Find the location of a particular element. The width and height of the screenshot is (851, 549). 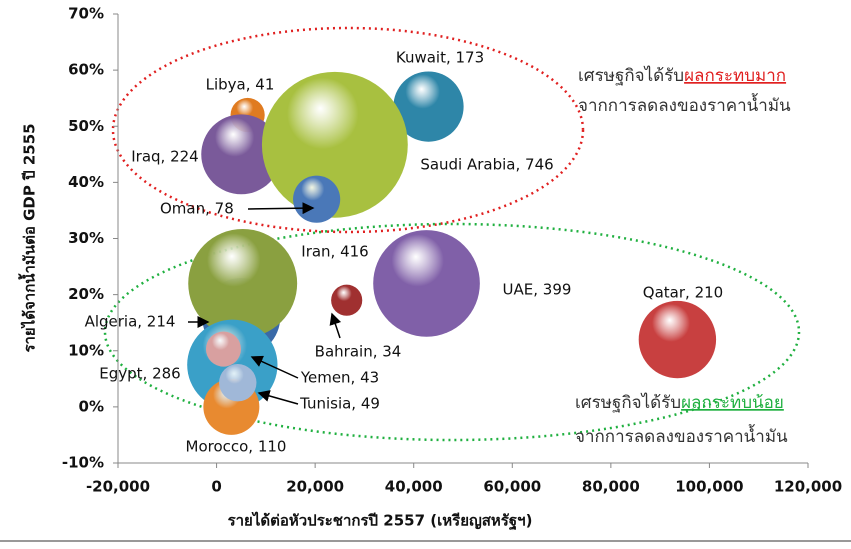

y-tick-label: 60% is located at coordinates (86, 70).